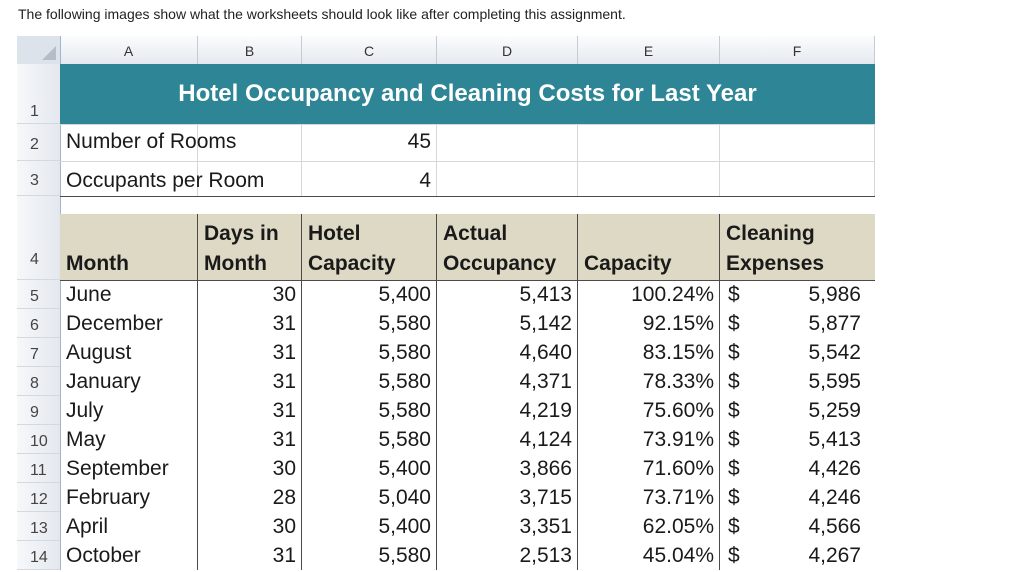 The image size is (1024, 572). I want to click on cell-actual-occupancy: 5,142, so click(545, 323).